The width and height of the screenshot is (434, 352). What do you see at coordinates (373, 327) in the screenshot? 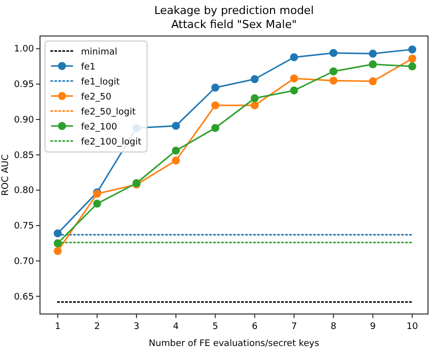
I see `x-tick-label: 9` at bounding box center [373, 327].